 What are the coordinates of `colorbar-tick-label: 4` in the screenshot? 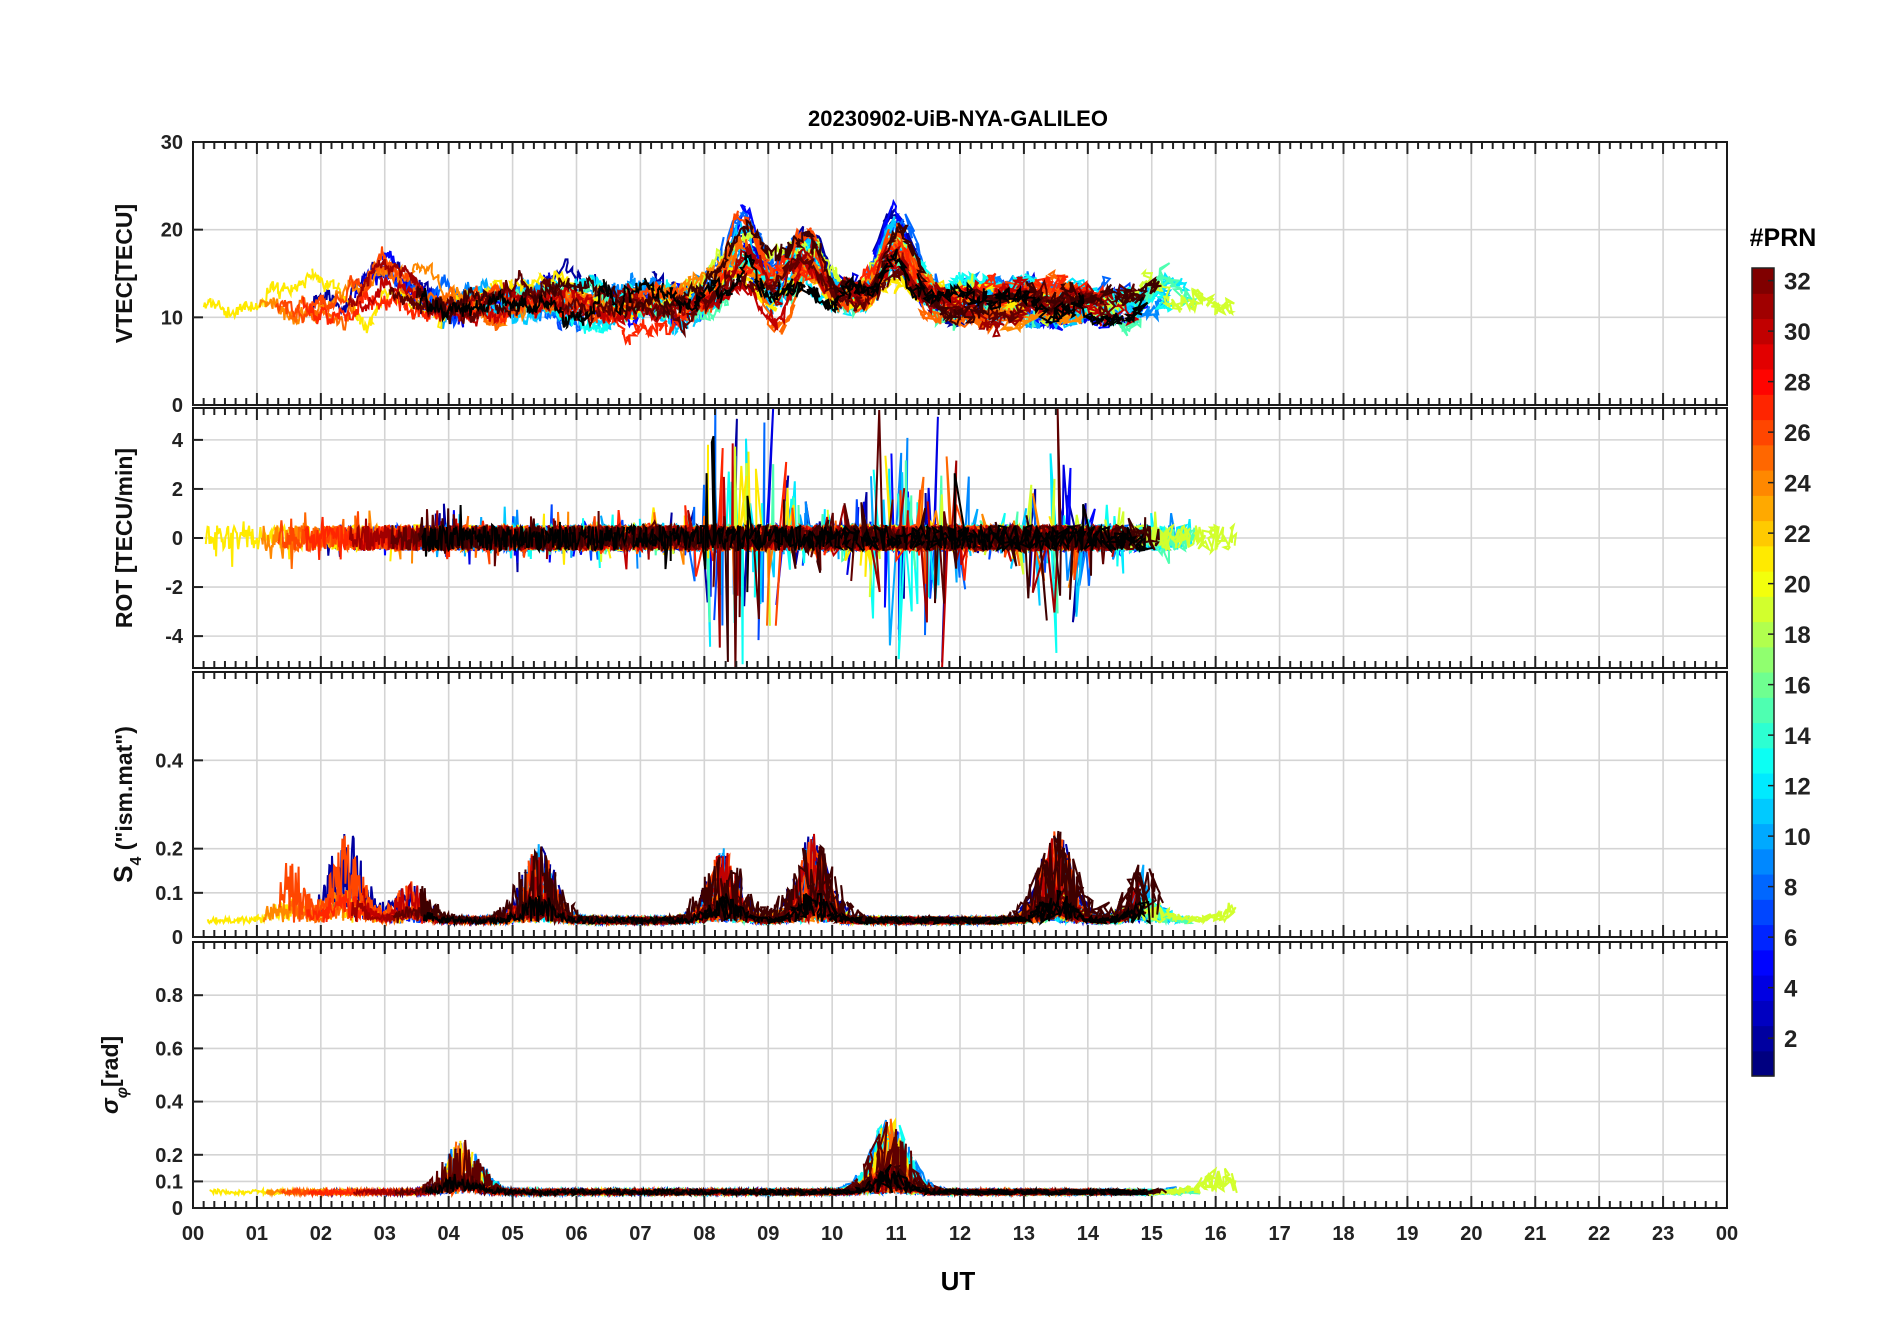 It's located at (1791, 989).